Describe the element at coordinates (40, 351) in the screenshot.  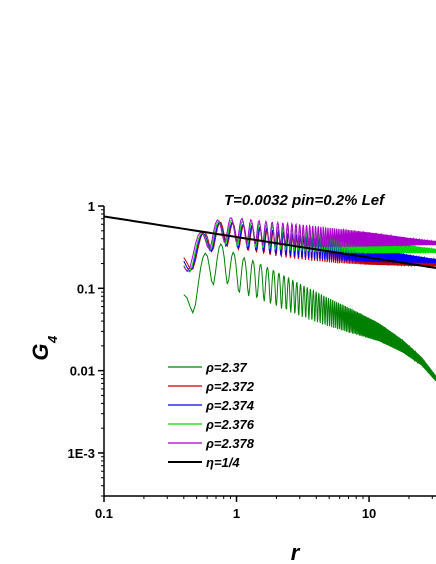
I see `y-axis-label-main: G` at that location.